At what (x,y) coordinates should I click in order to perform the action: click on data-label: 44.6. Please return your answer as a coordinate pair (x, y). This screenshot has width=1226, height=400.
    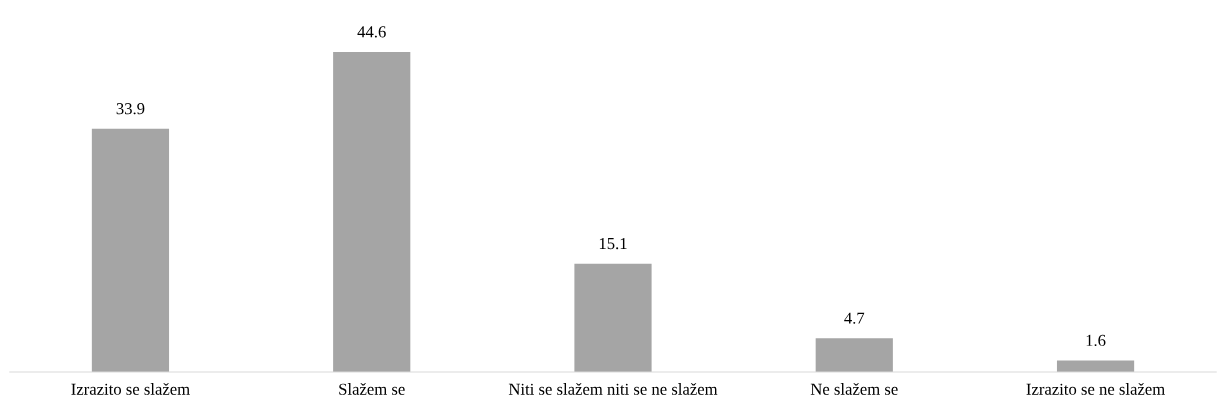
    Looking at the image, I should click on (371, 32).